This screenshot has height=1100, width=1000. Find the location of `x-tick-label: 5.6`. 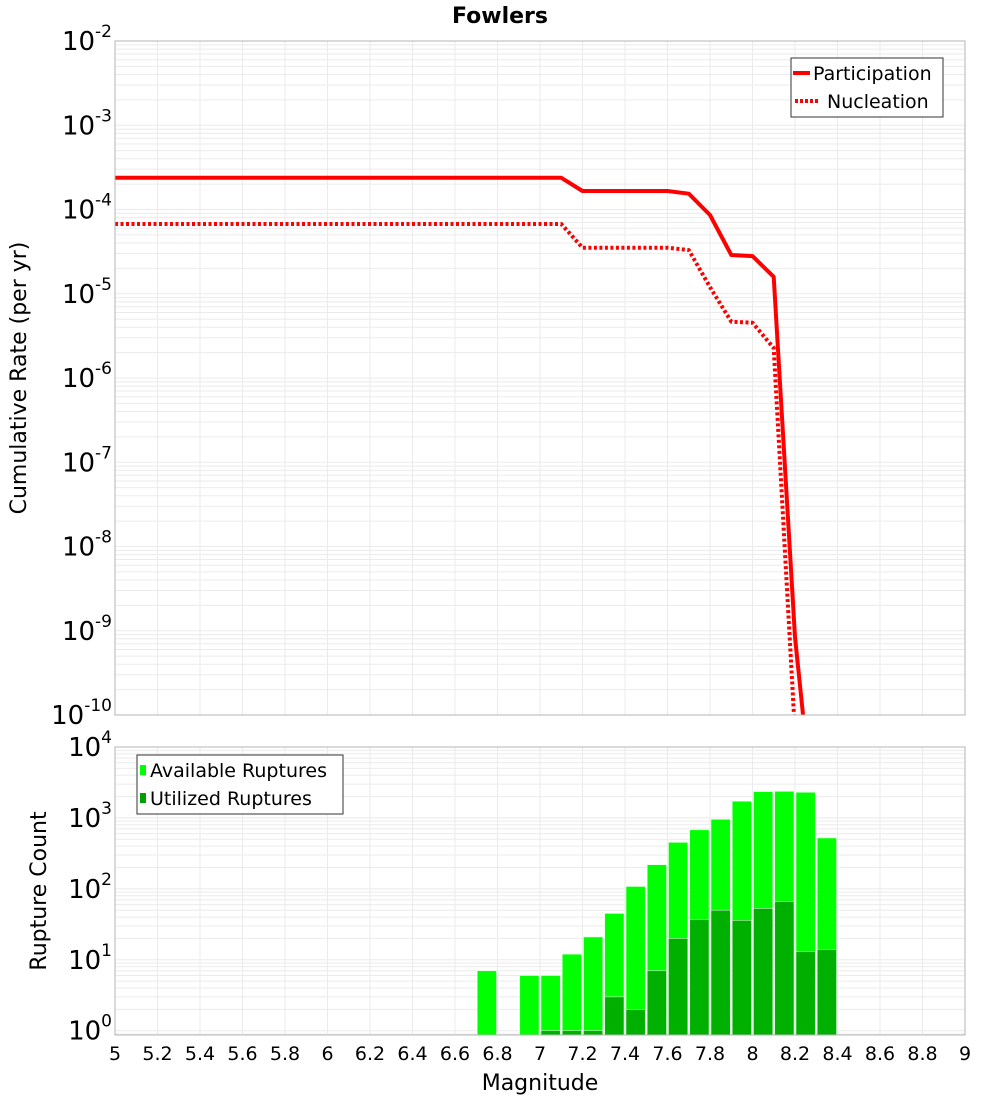

x-tick-label: 5.6 is located at coordinates (242, 1054).